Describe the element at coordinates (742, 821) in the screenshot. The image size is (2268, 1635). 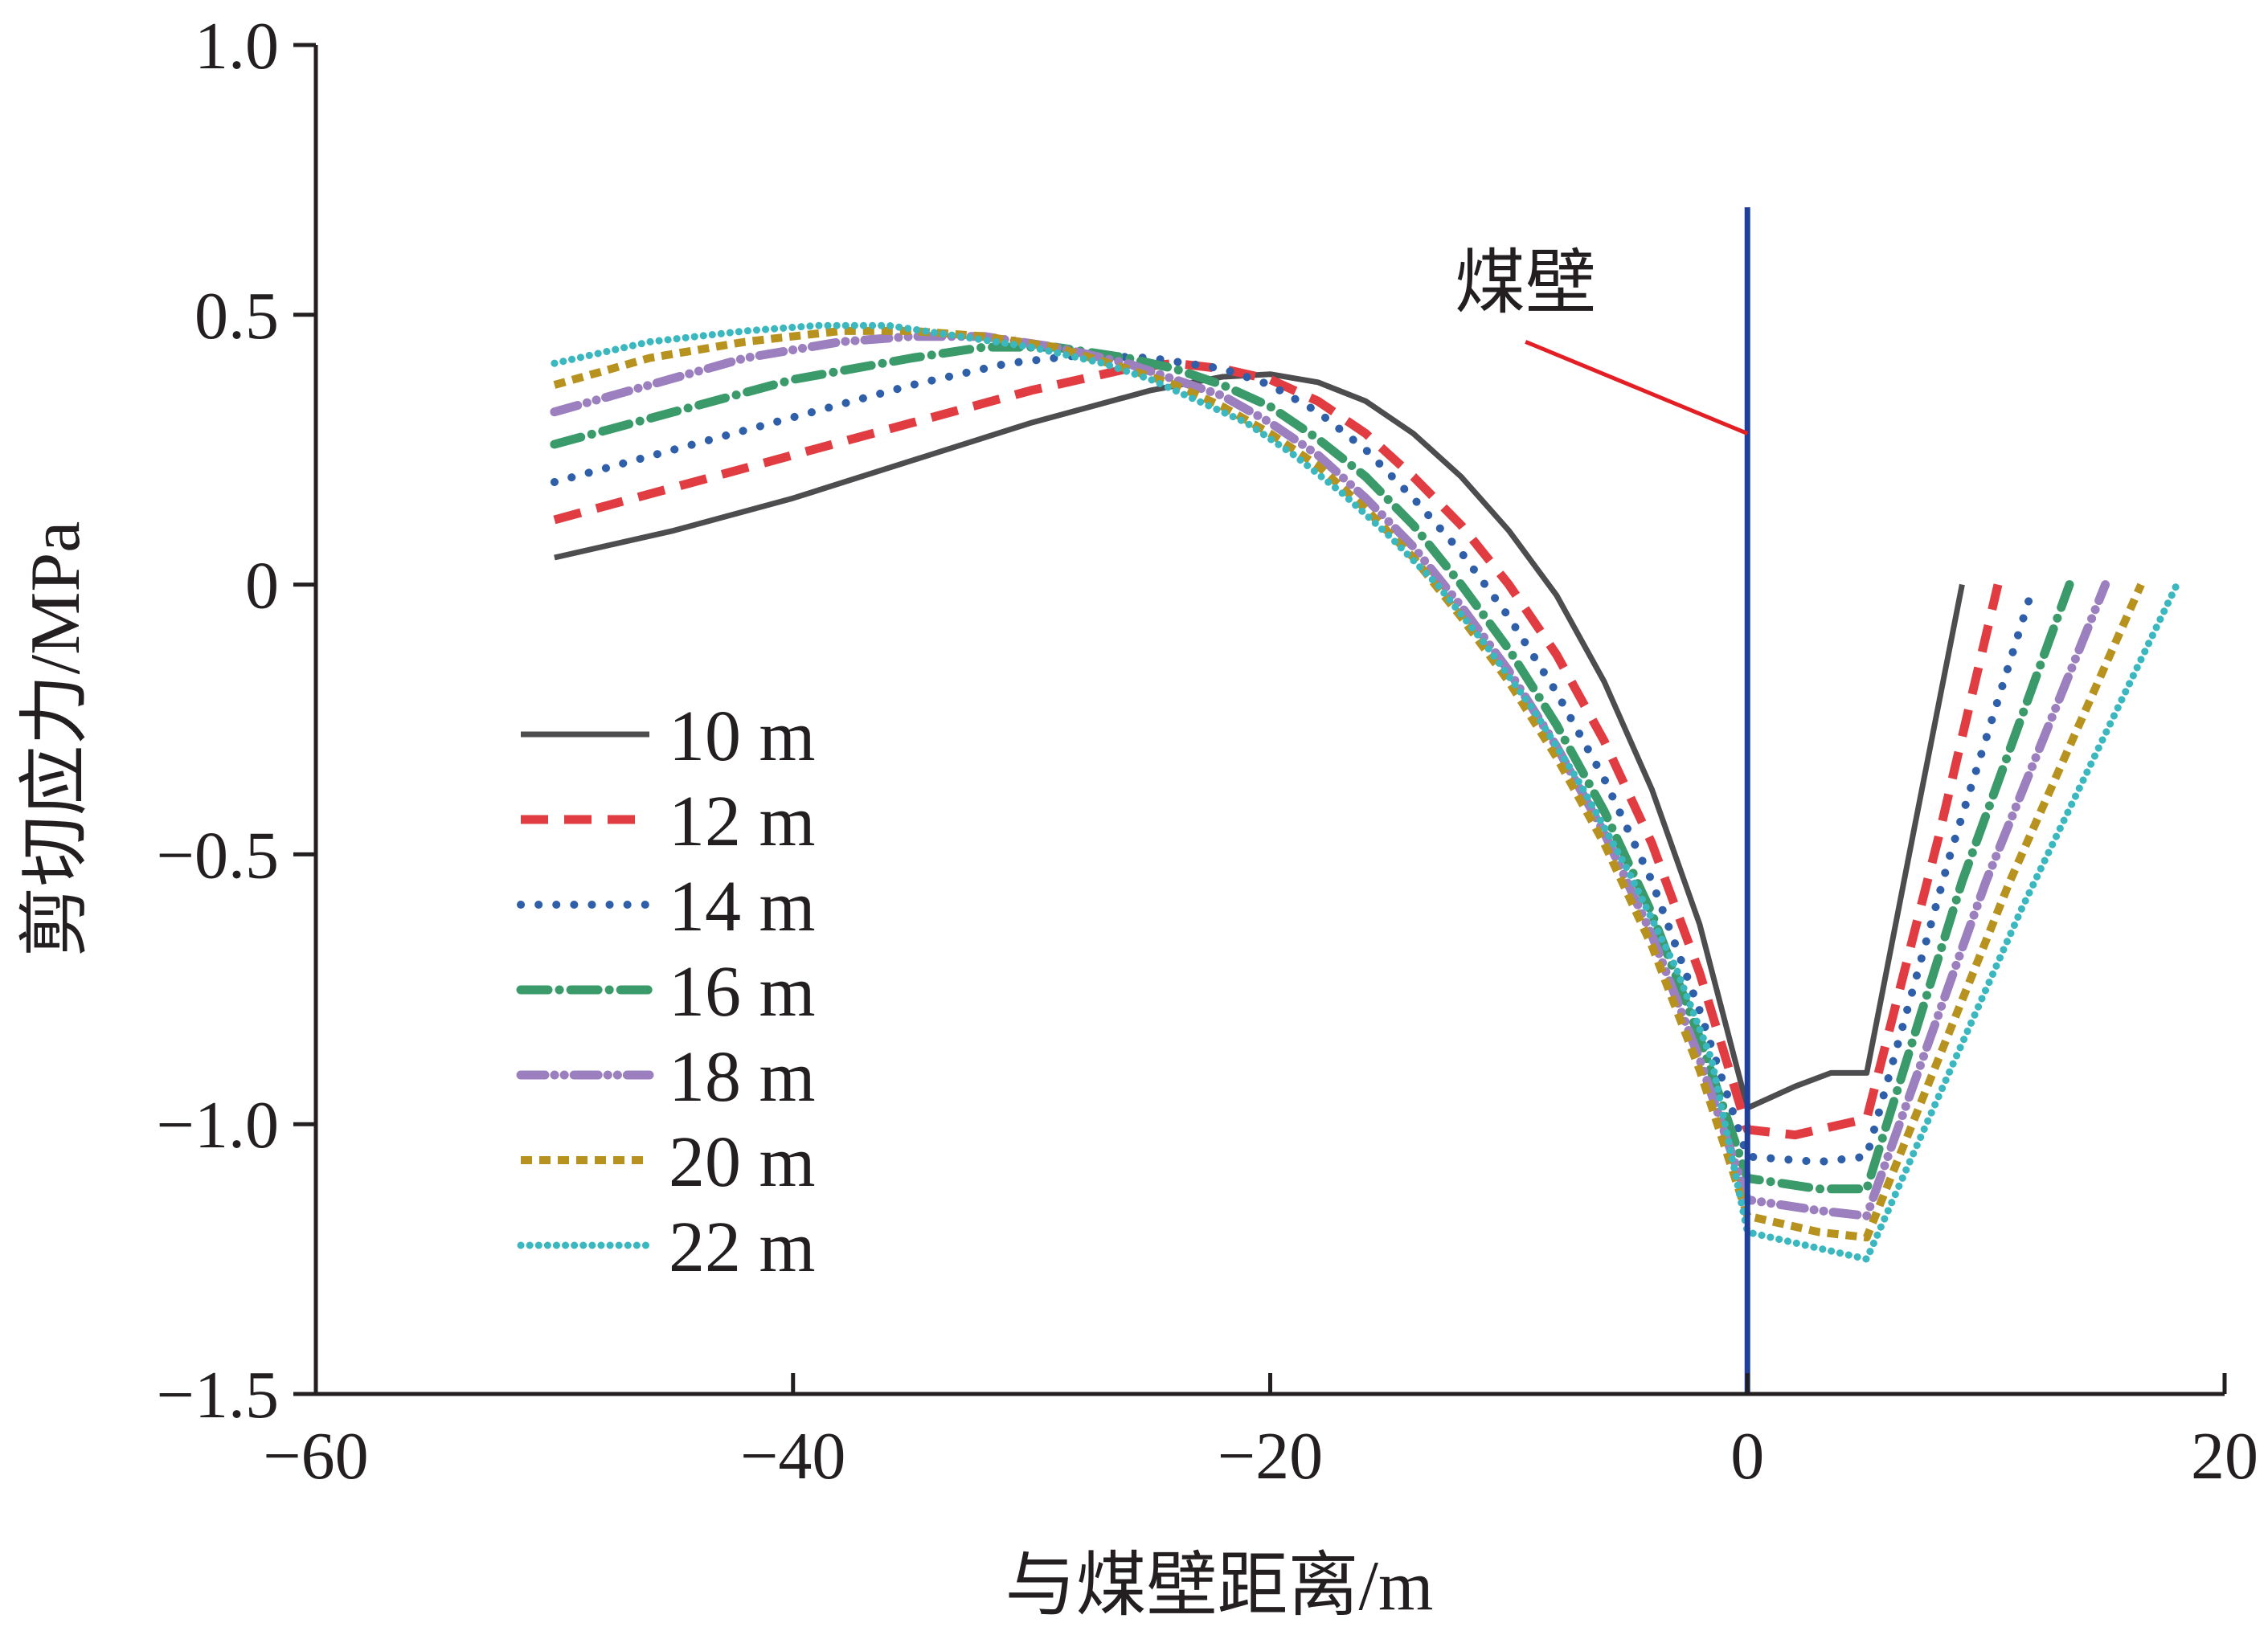
I see `legend-label: 12 m` at that location.